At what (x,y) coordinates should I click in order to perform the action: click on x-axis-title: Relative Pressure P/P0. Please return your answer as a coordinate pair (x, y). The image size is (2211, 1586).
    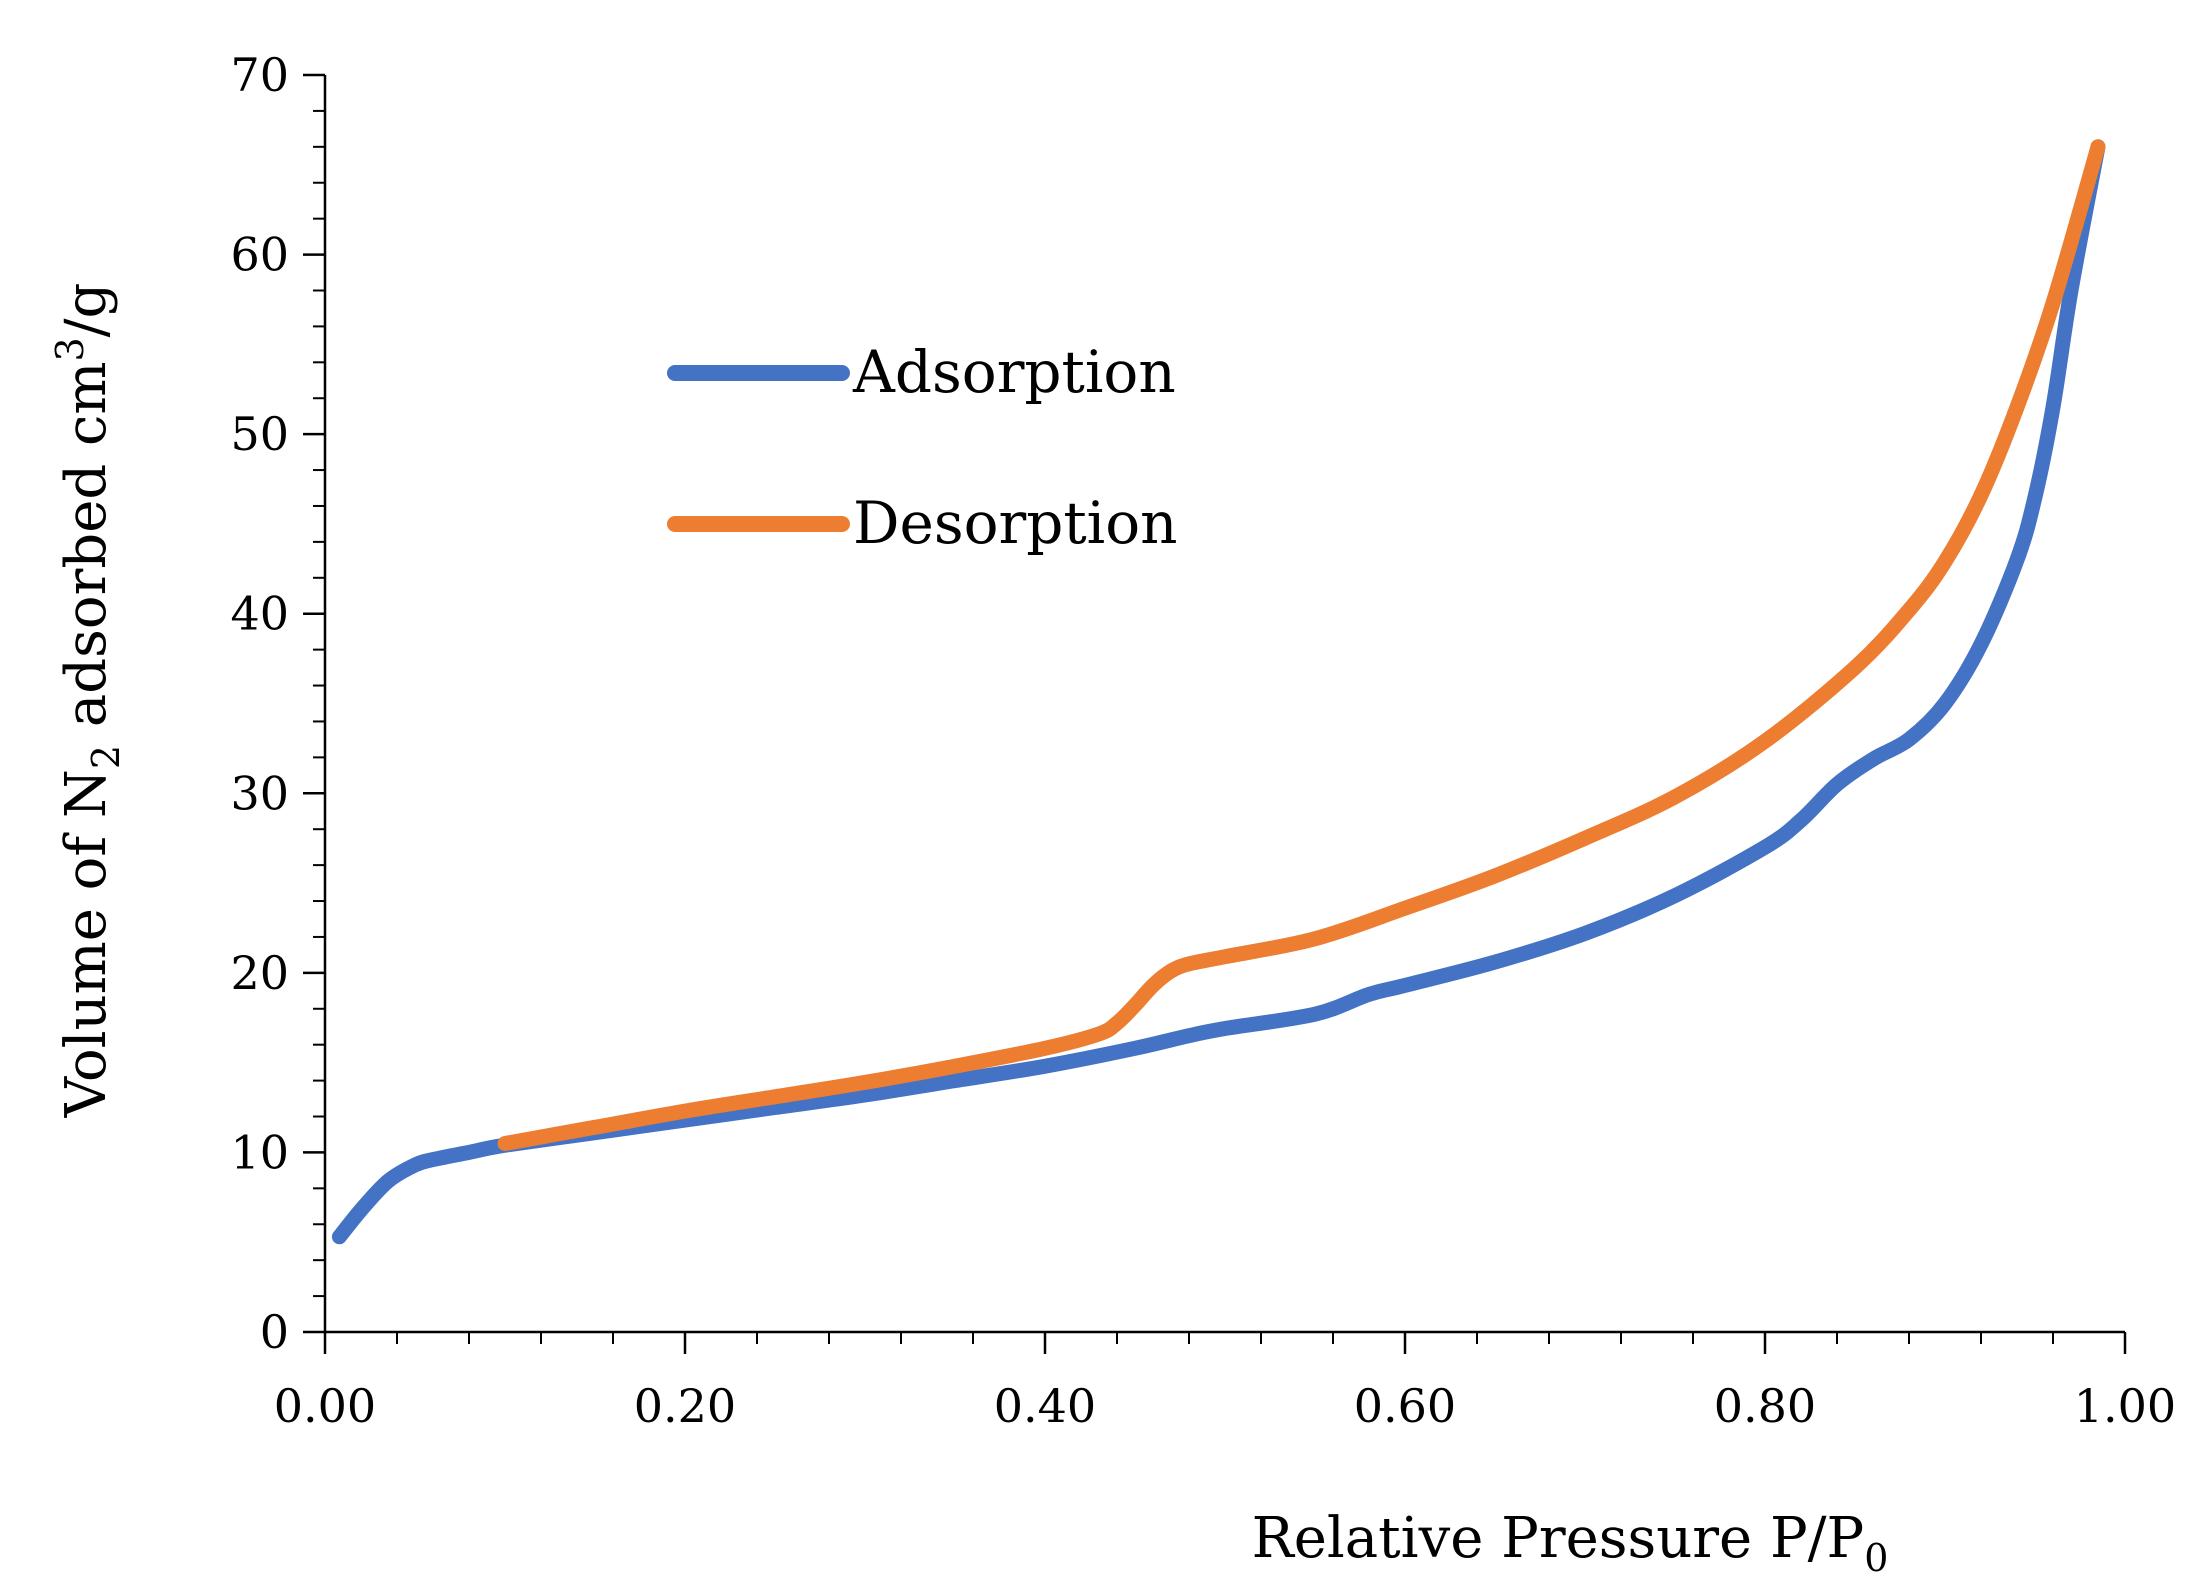
    Looking at the image, I should click on (1570, 1543).